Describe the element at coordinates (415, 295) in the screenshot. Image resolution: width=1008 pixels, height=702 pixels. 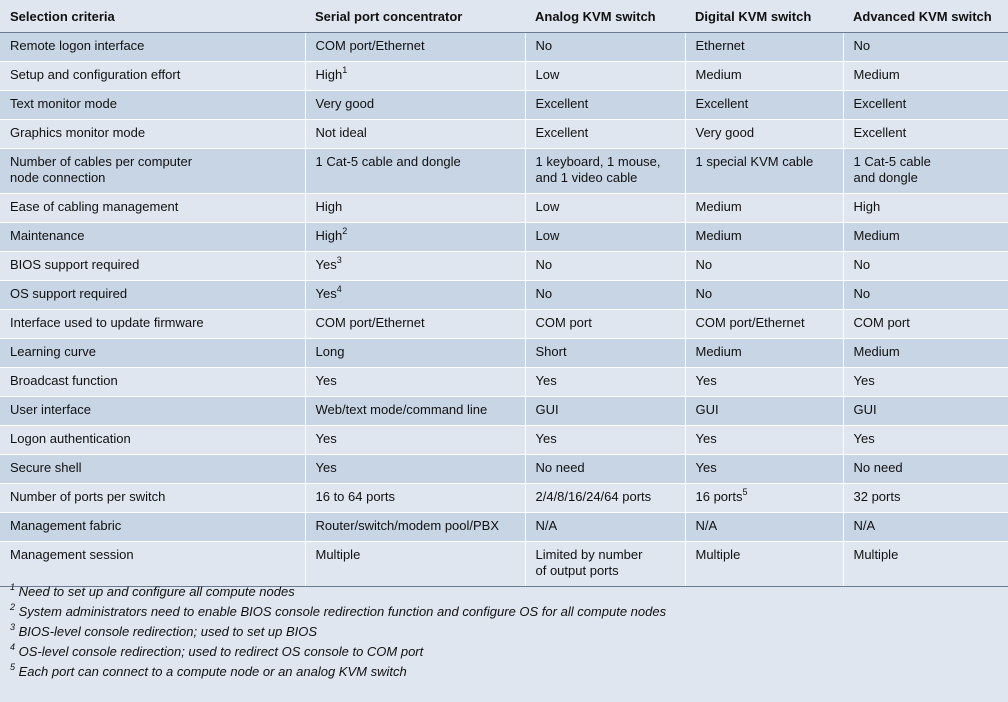
I see `value-cell: Yes4` at that location.